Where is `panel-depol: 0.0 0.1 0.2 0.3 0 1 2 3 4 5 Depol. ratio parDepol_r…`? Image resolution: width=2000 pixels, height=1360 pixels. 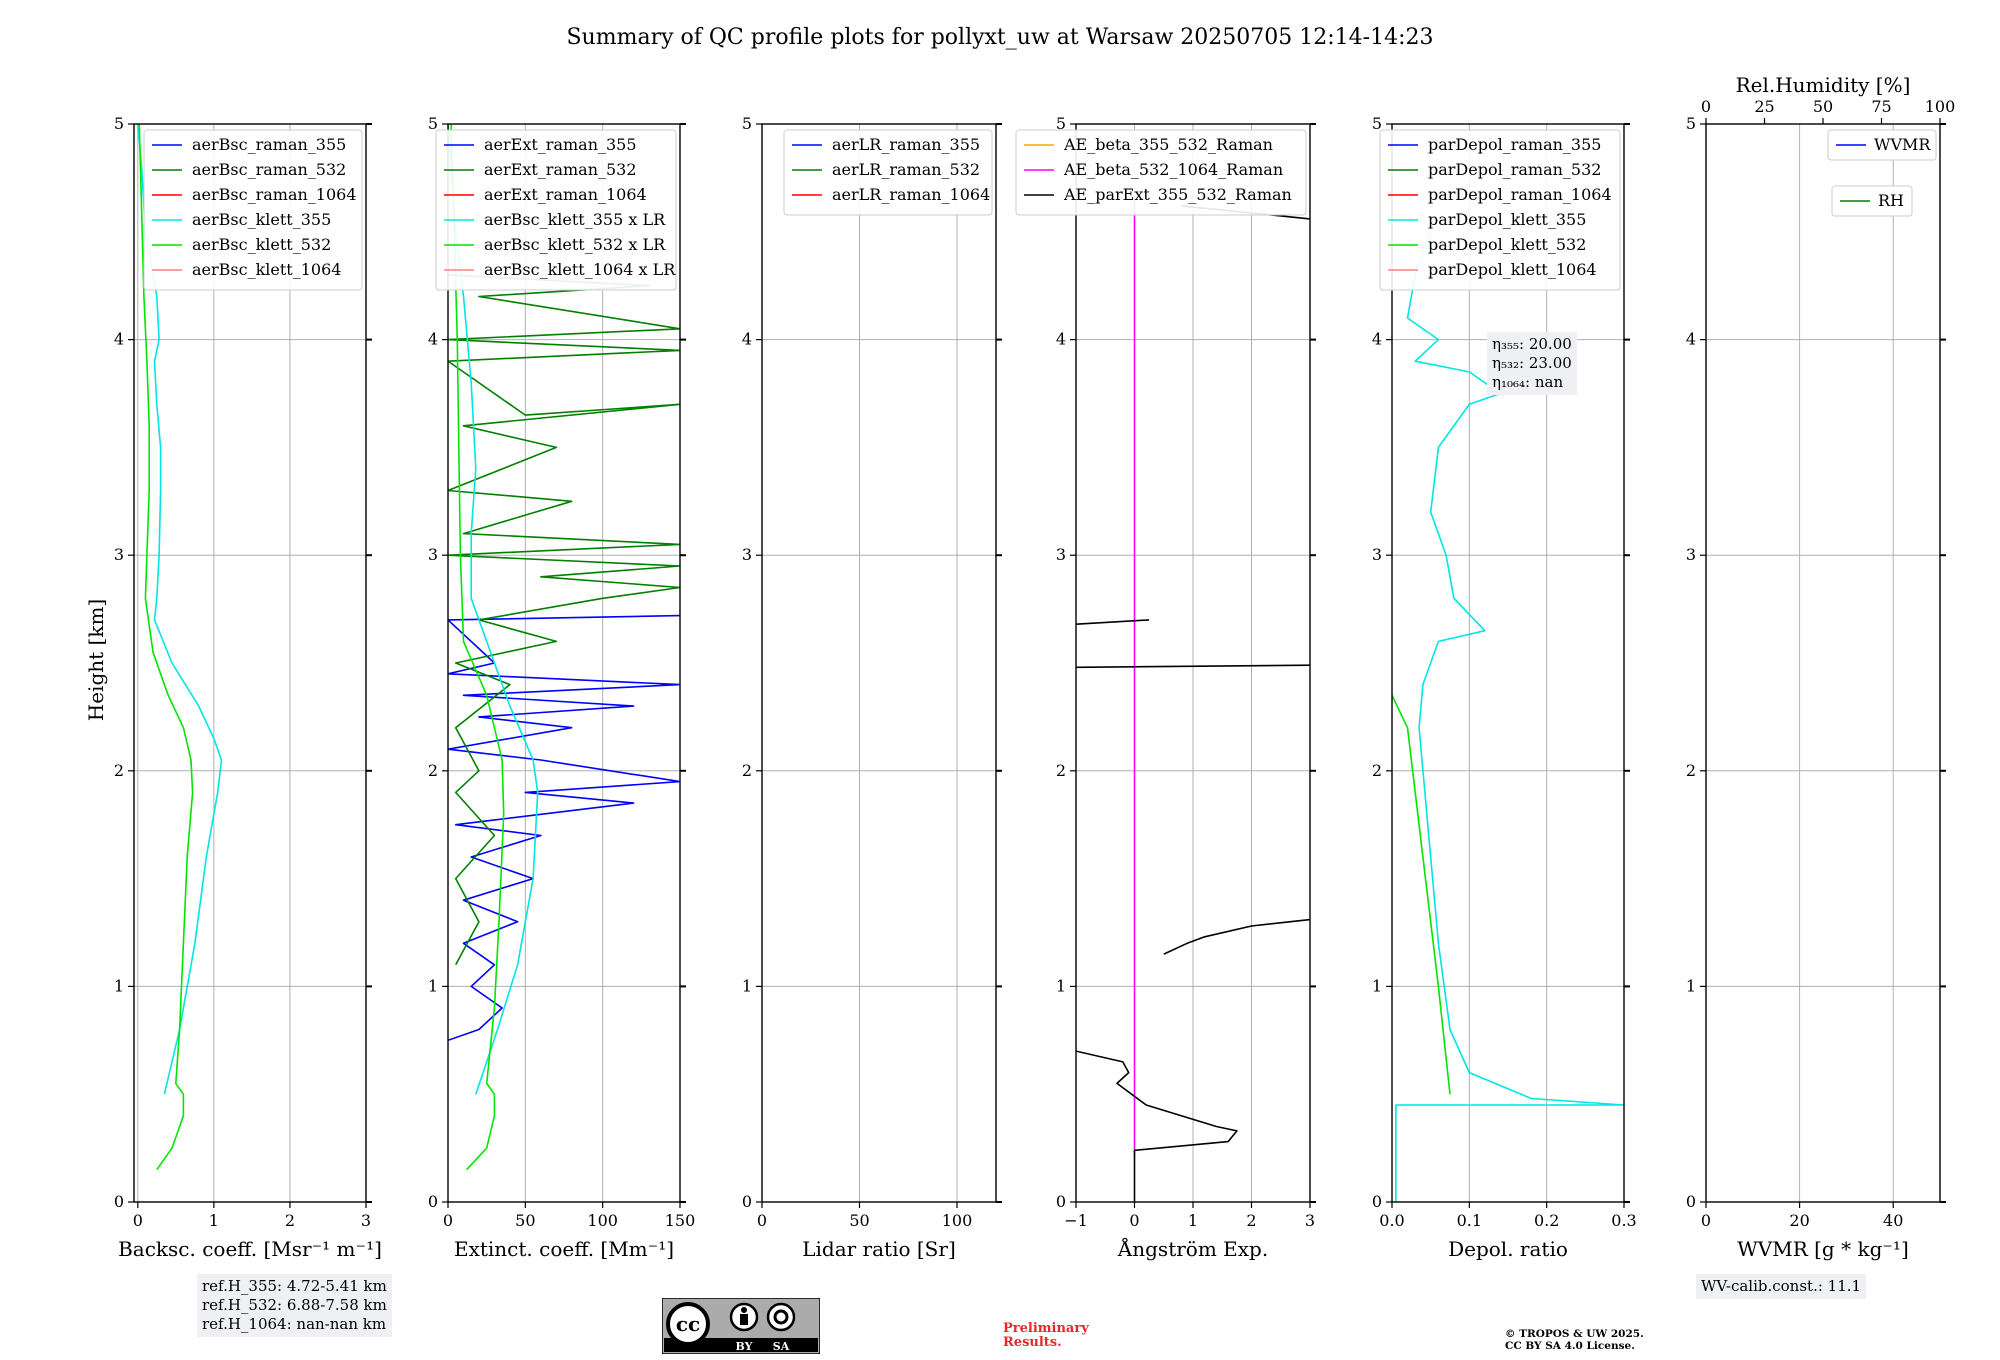
panel-depol: 0.0 0.1 0.2 0.3 0 1 2 3 4 5 Depol. ratio parDepol_r… is located at coordinates (1504, 687).